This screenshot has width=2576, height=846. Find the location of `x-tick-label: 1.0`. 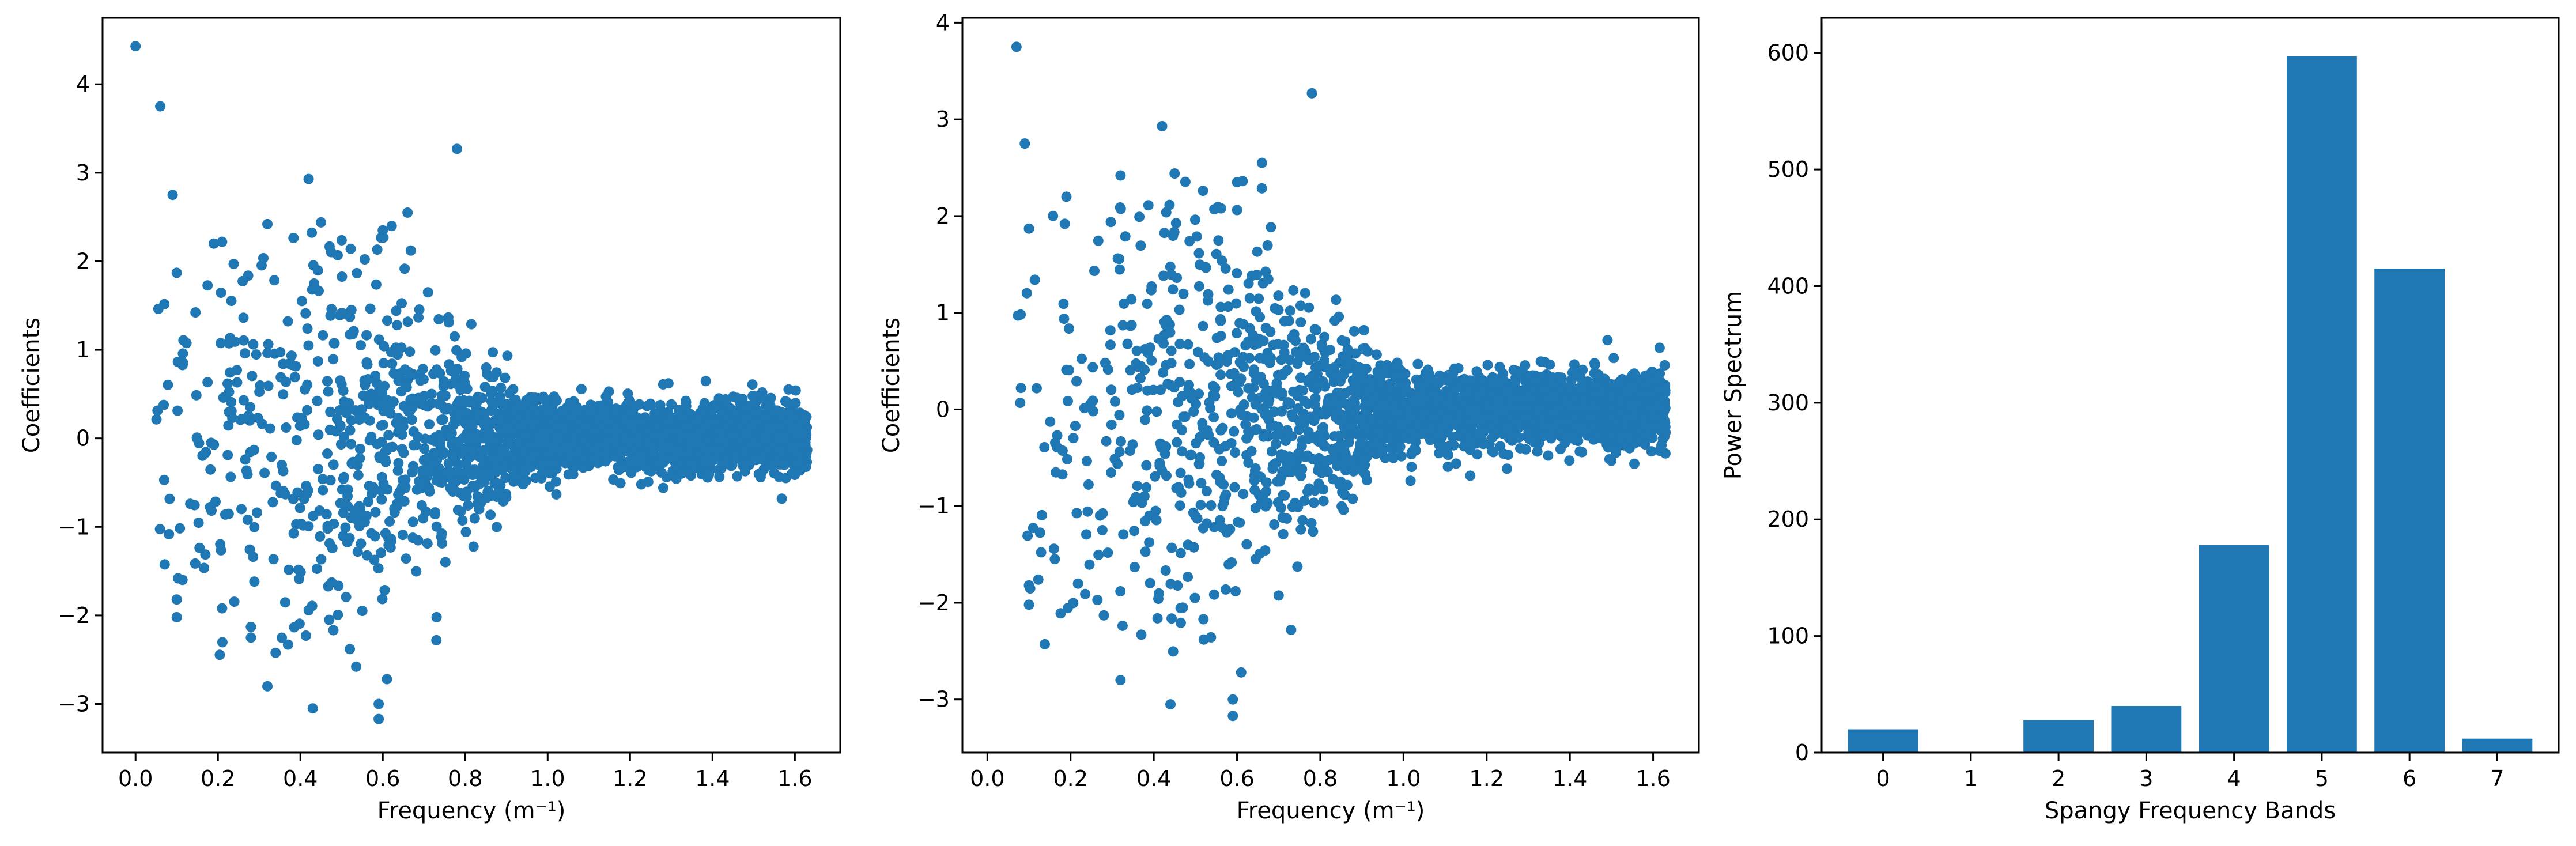

x-tick-label: 1.0 is located at coordinates (547, 779).